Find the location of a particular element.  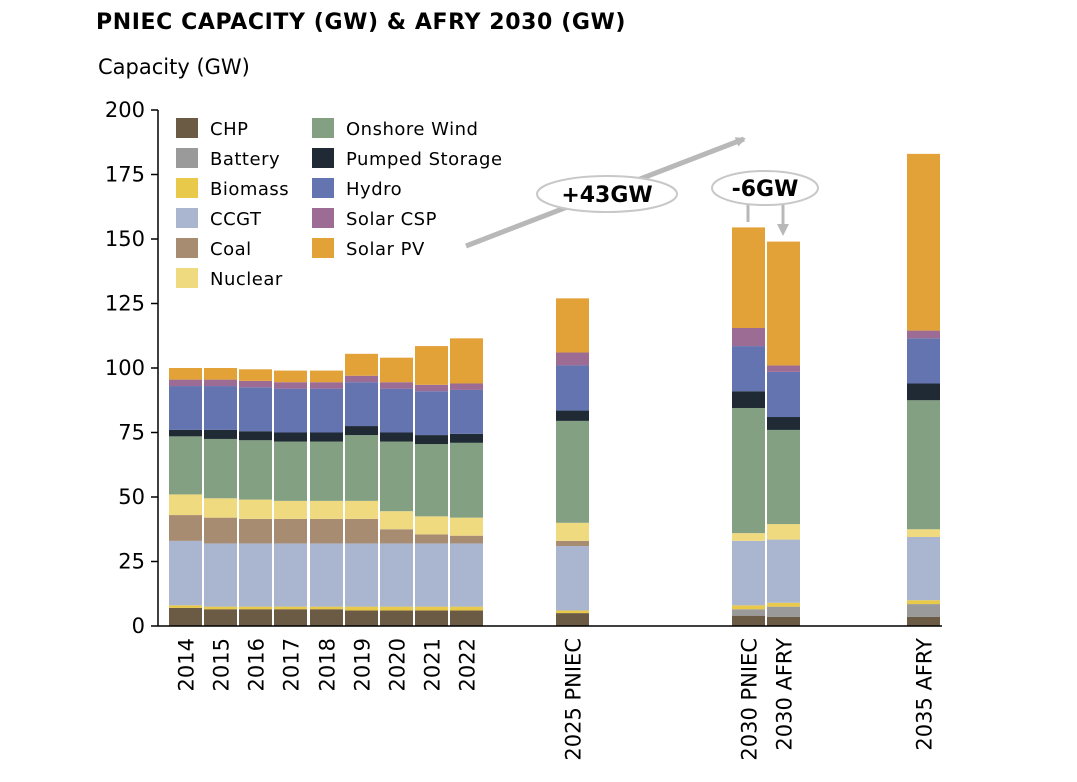

legend-label: CCGT is located at coordinates (236, 219).